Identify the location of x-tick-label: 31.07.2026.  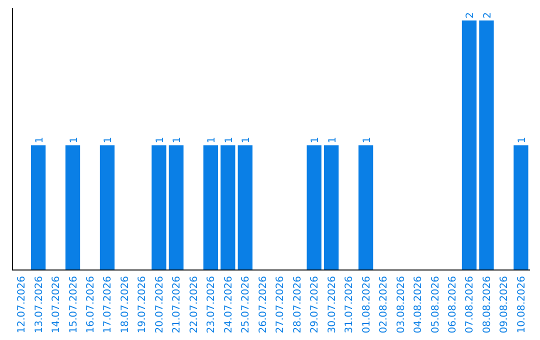
(350, 305).